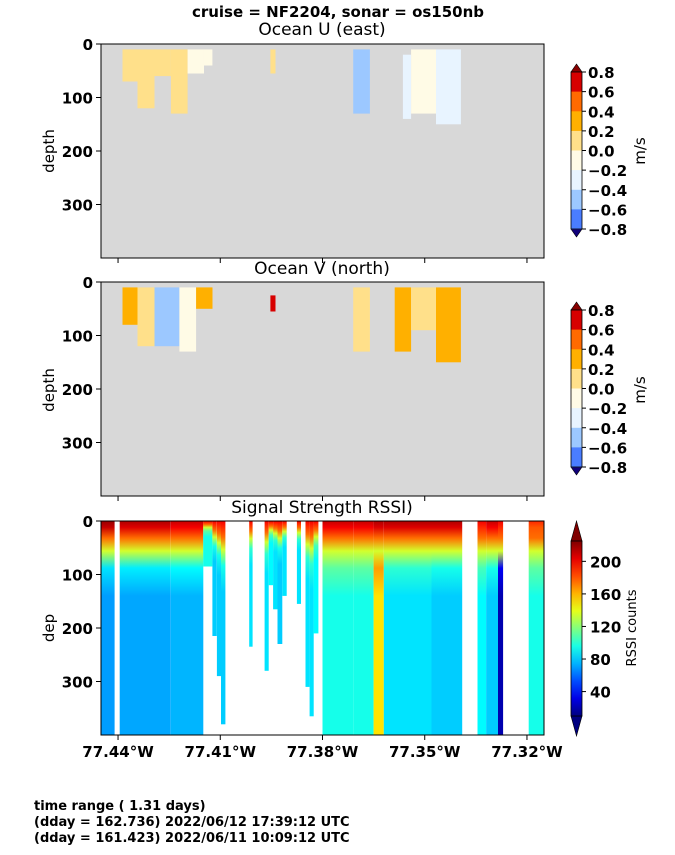 Image resolution: width=675 pixels, height=855 pixels. I want to click on ocean-u-colorbar-label: m/s, so click(640, 151).